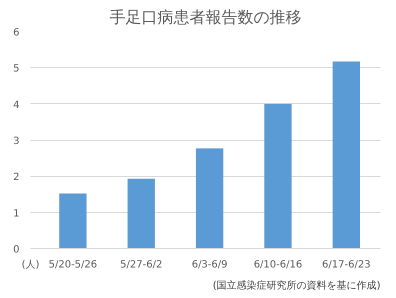  What do you see at coordinates (141, 265) in the screenshot?
I see `x-tick-label: 5/27-6/2` at bounding box center [141, 265].